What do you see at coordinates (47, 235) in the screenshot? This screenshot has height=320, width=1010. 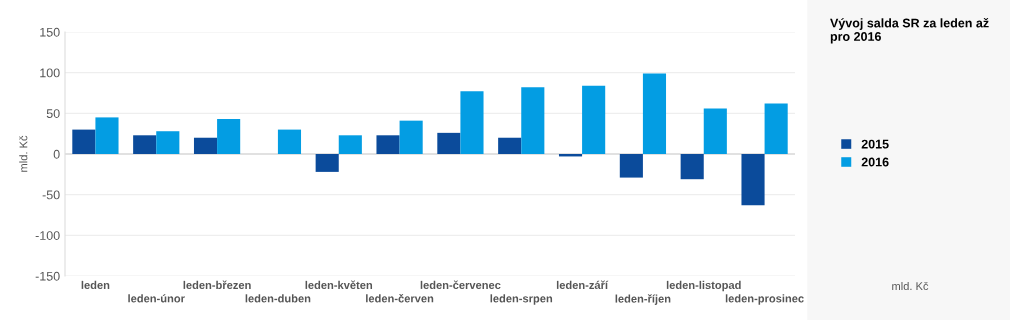 I see `y-tick-label: -100` at bounding box center [47, 235].